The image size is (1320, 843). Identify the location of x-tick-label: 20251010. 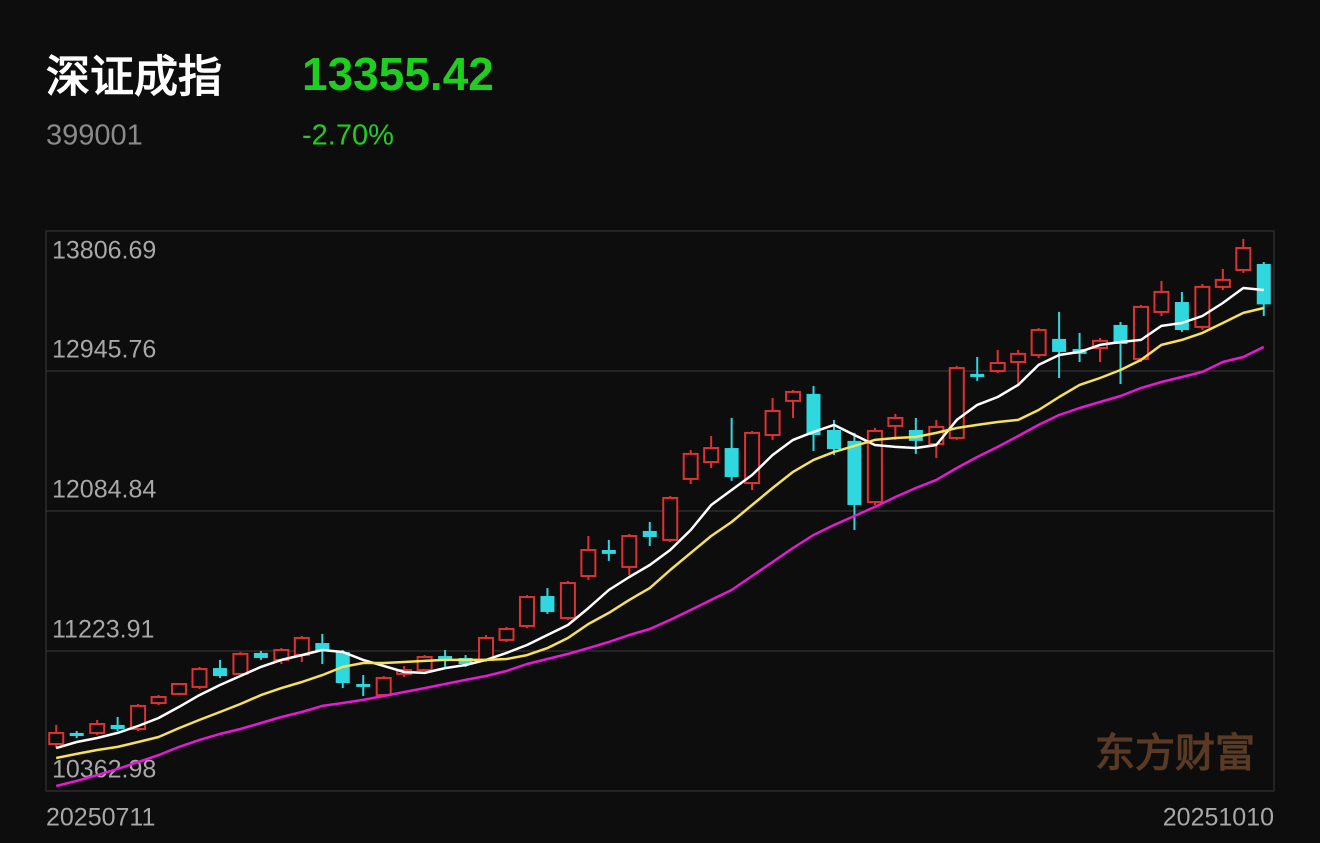
(1218, 818).